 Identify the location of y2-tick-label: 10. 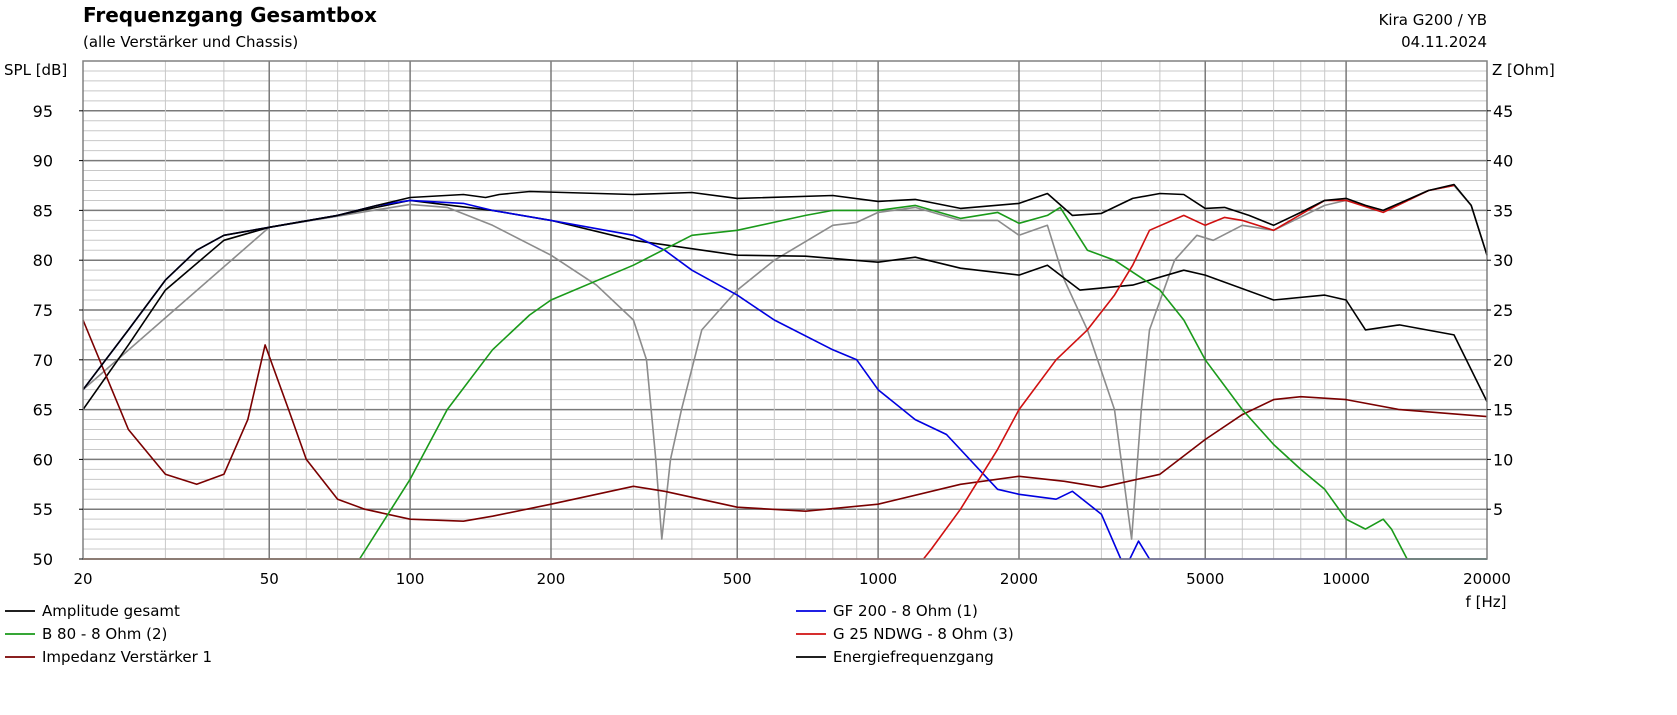
(1503, 459).